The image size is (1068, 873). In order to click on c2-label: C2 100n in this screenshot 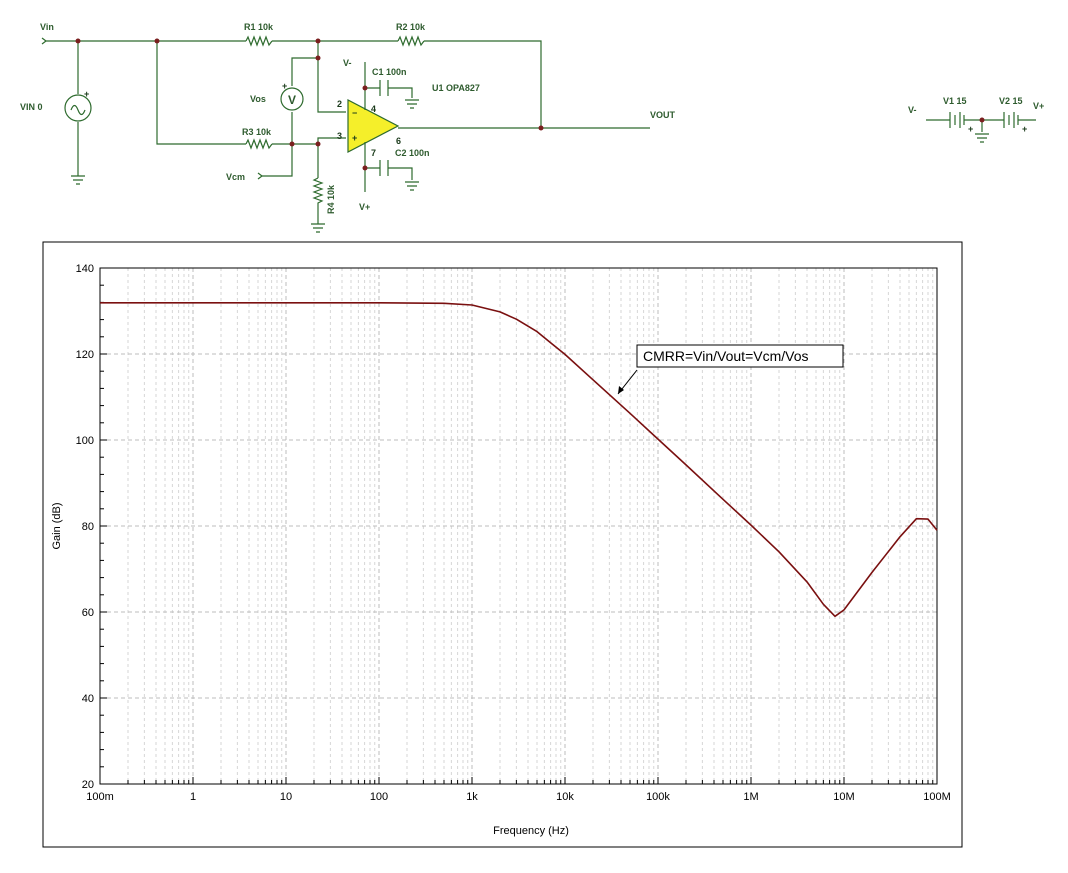, I will do `click(412, 153)`.